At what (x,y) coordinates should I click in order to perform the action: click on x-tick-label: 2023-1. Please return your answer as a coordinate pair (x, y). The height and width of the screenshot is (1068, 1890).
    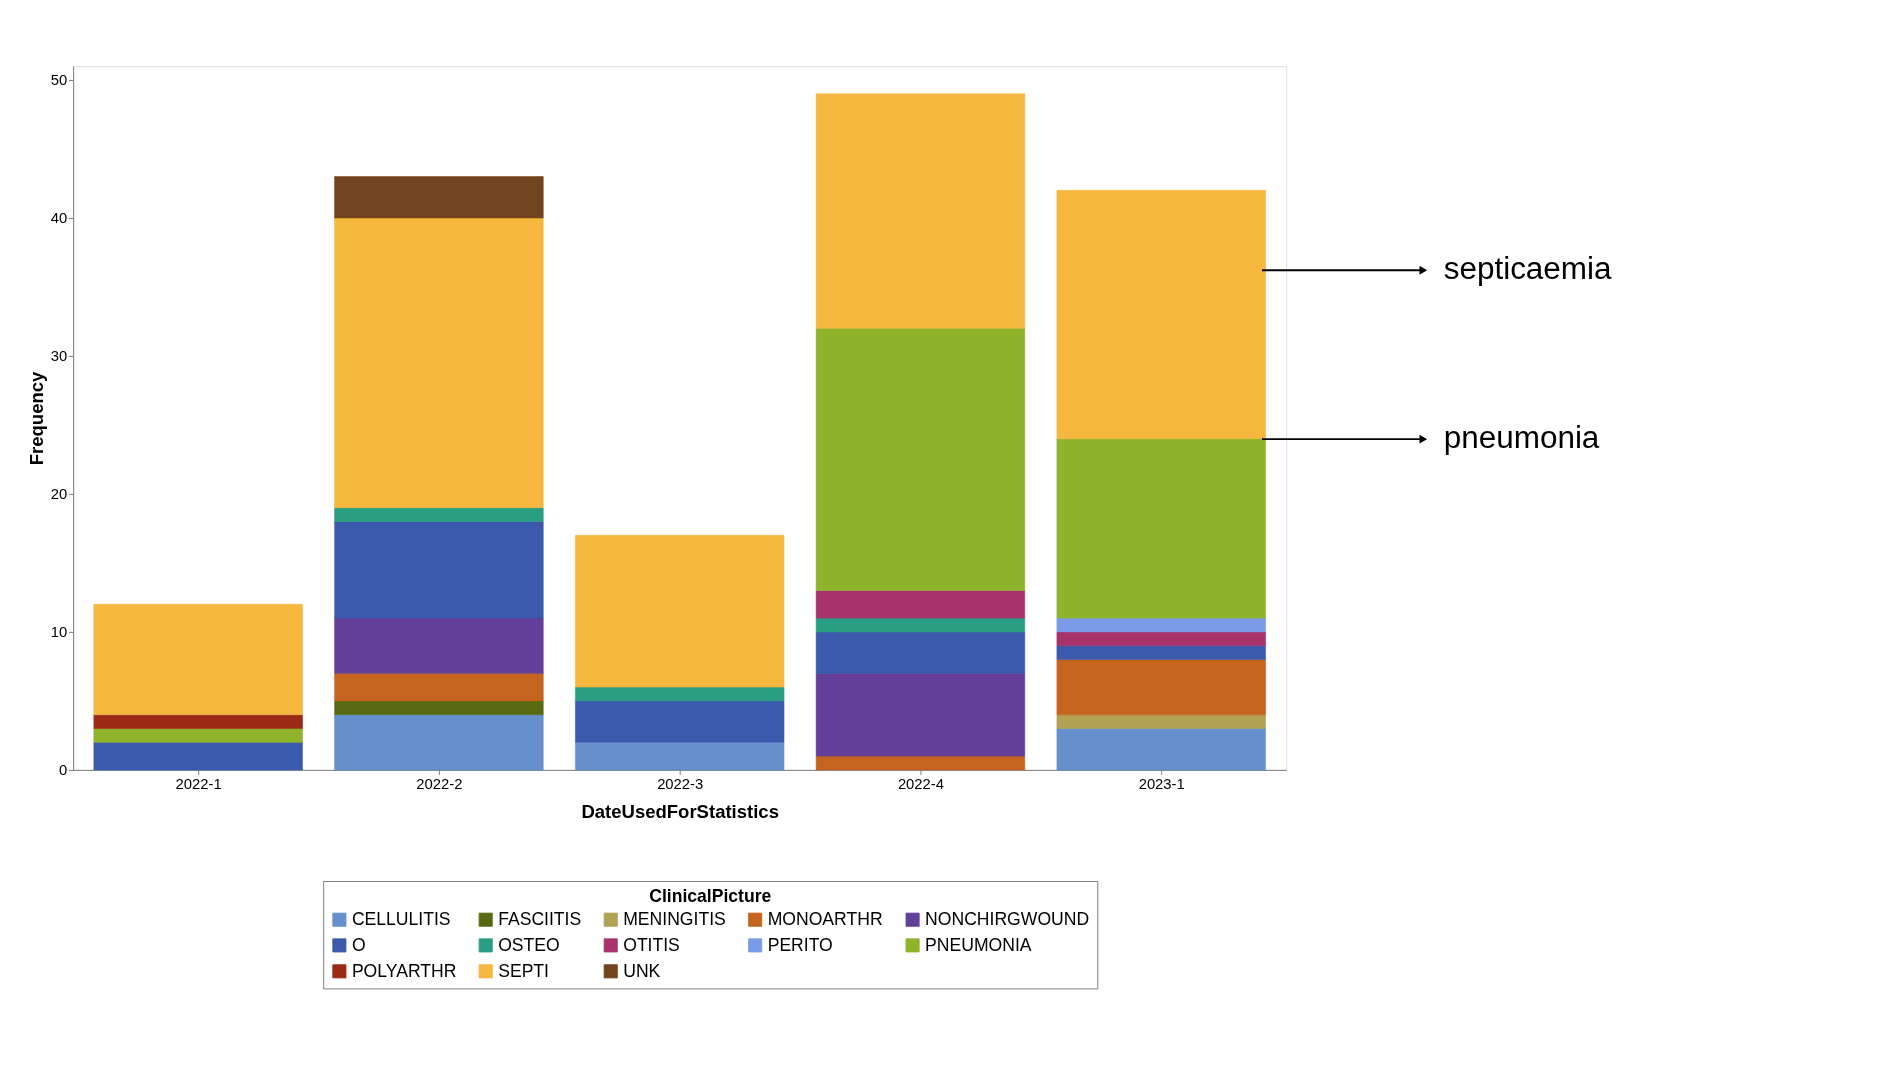
    Looking at the image, I should click on (1161, 783).